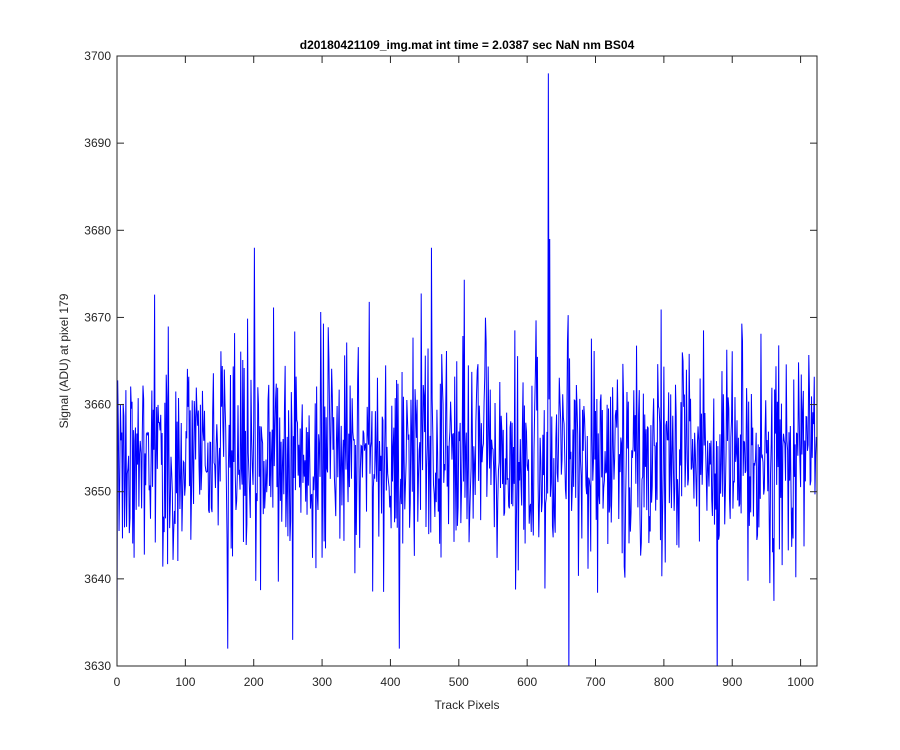 The image size is (900, 750). I want to click on y-tick-label: 3690, so click(97, 143).